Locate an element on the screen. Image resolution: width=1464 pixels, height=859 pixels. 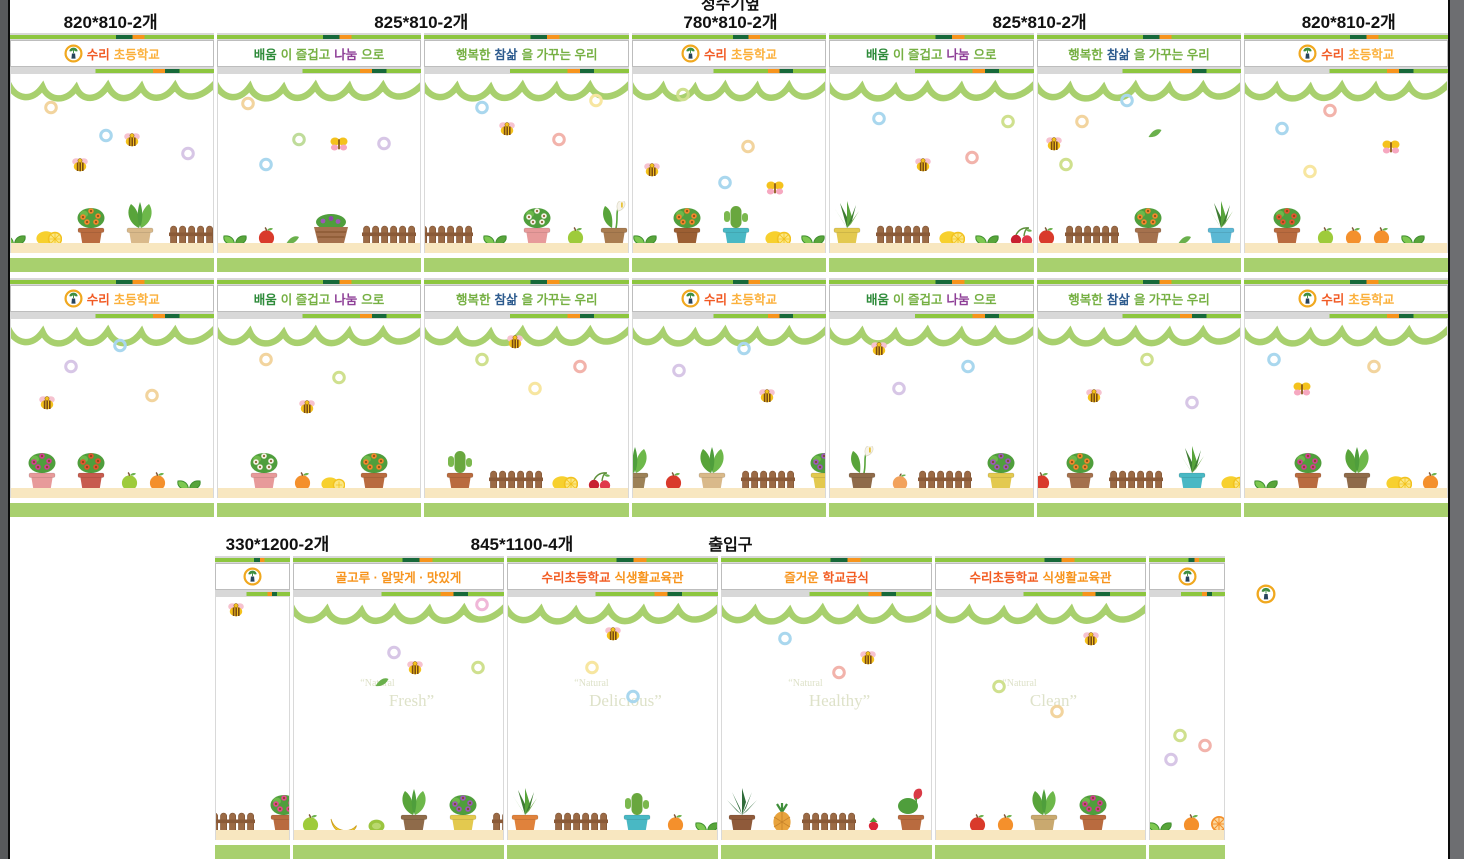
header-text-segment: 나눔 is located at coordinates (958, 300).